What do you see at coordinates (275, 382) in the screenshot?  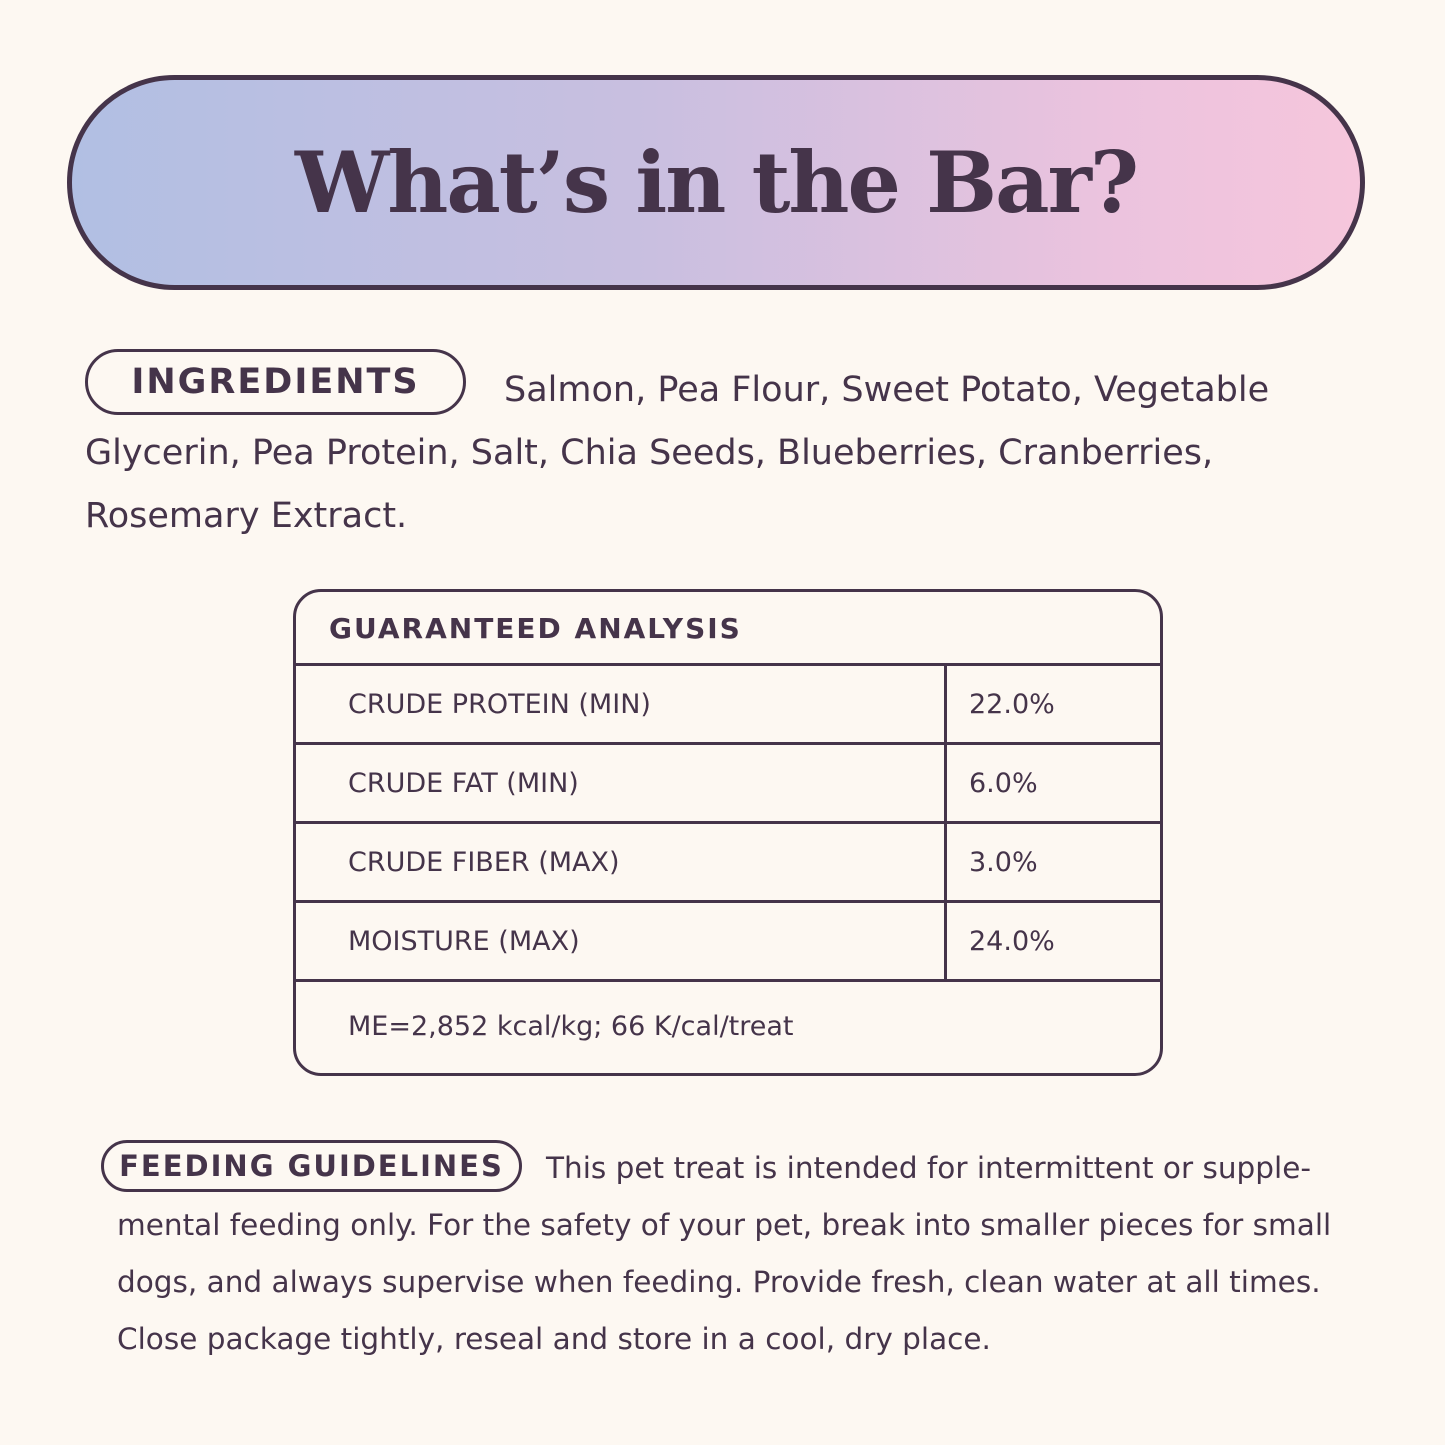 I see `ingredients-label: INGREDIENTS` at bounding box center [275, 382].